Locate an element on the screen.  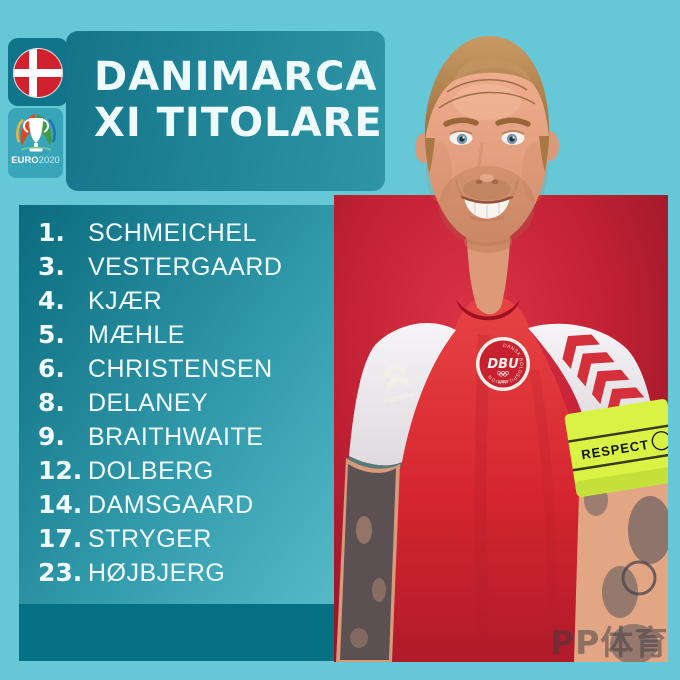
player-name: VESTERGAARD is located at coordinates (185, 267).